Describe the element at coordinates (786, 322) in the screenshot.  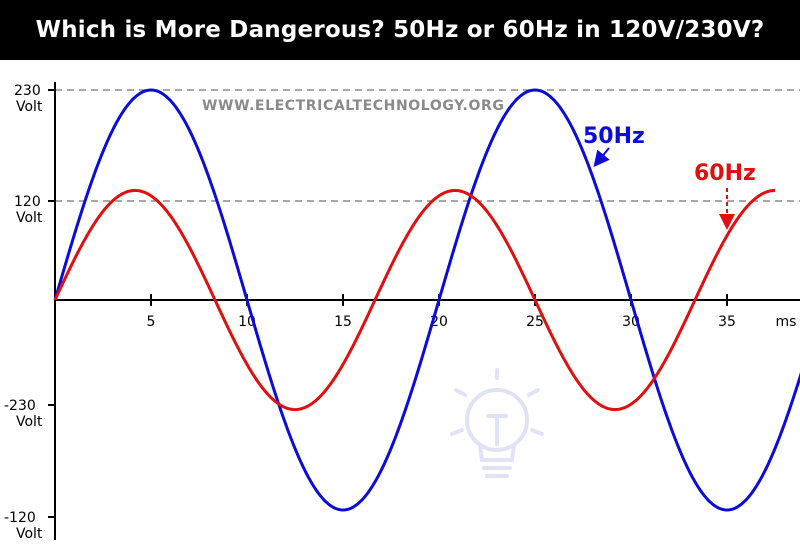
I see `x-axis-unit-label: ms` at that location.